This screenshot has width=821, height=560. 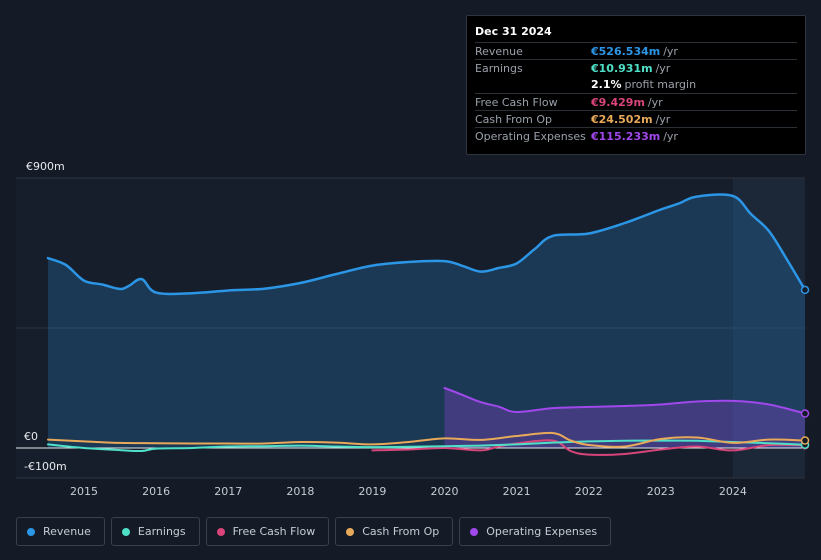 I want to click on legend-item-earnings: Earnings, so click(x=155, y=531).